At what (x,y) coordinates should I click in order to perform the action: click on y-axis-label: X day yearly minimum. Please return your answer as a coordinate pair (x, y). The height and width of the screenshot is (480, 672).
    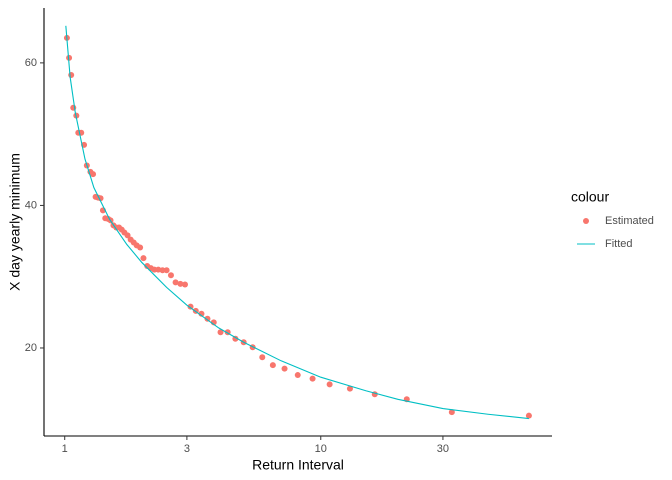
    Looking at the image, I should click on (15, 222).